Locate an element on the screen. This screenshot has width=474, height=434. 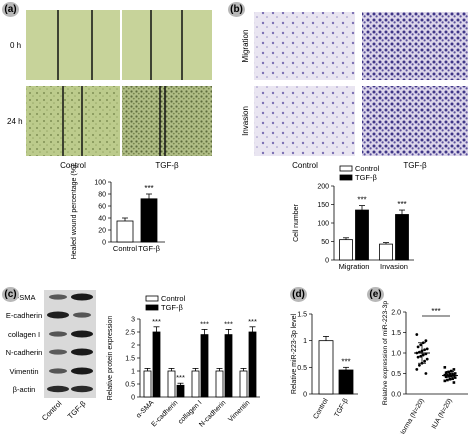
y-tick-label: 3 is located at coordinates (133, 320).